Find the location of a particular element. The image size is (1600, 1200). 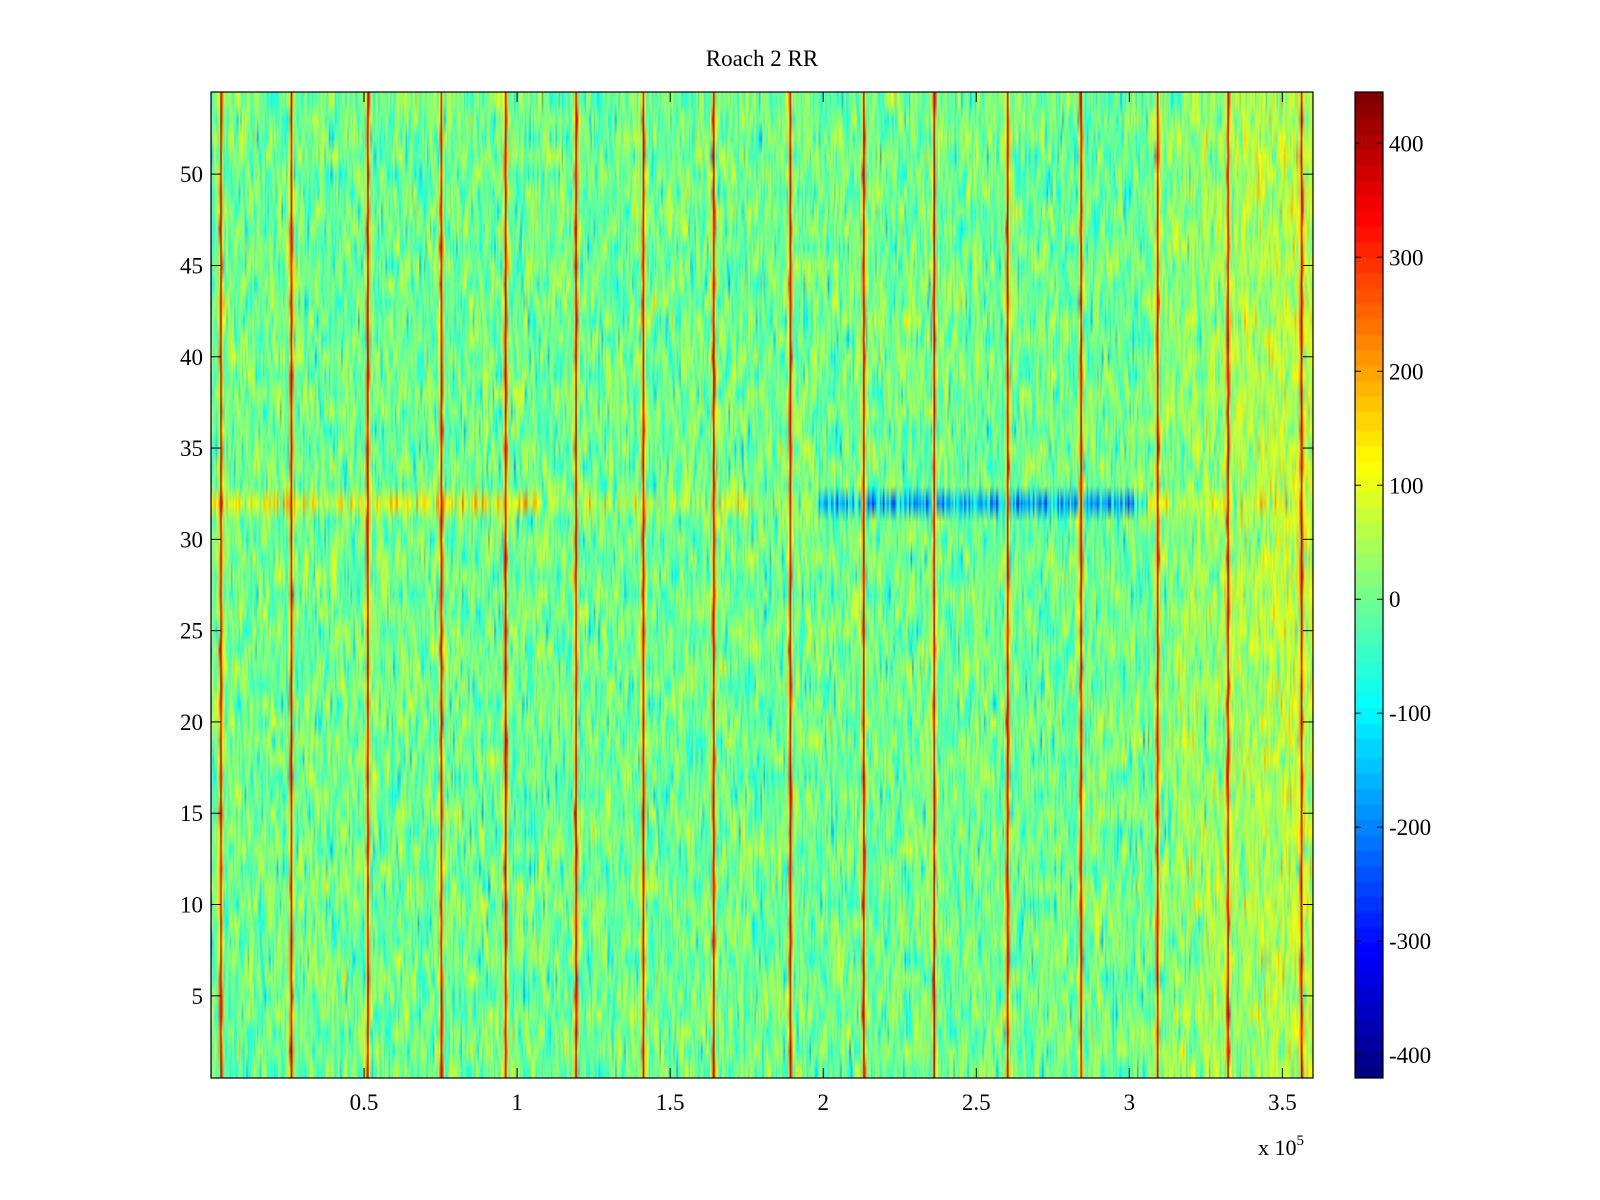

colorbar-tick-label: -300 is located at coordinates (1410, 941).